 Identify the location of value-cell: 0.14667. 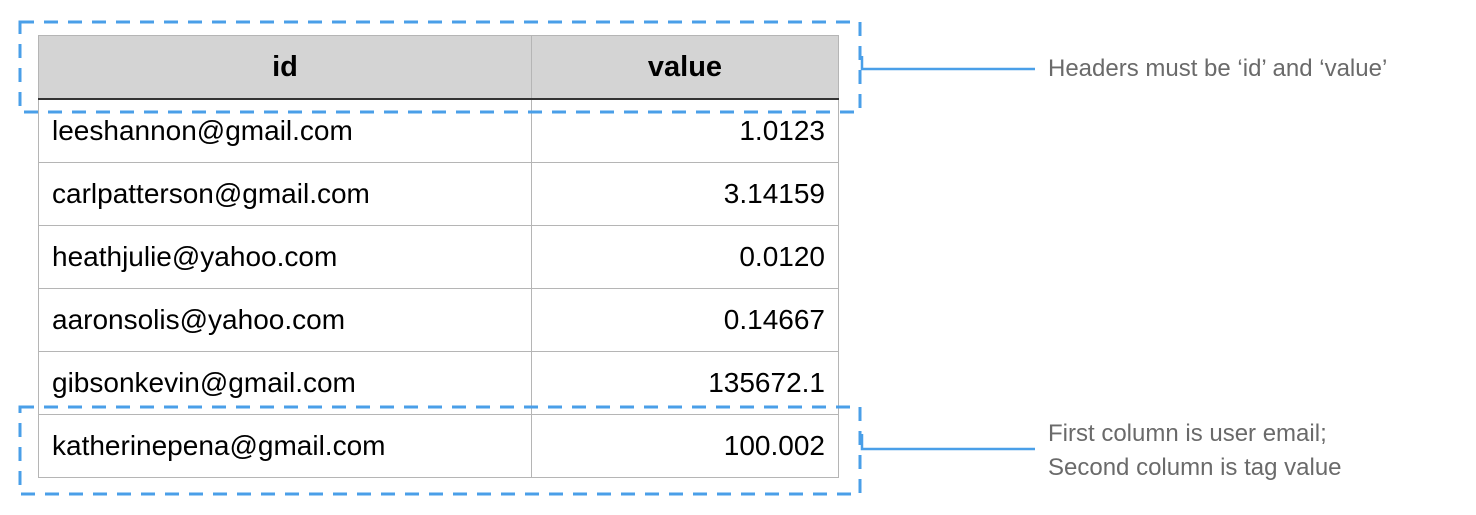
(685, 320).